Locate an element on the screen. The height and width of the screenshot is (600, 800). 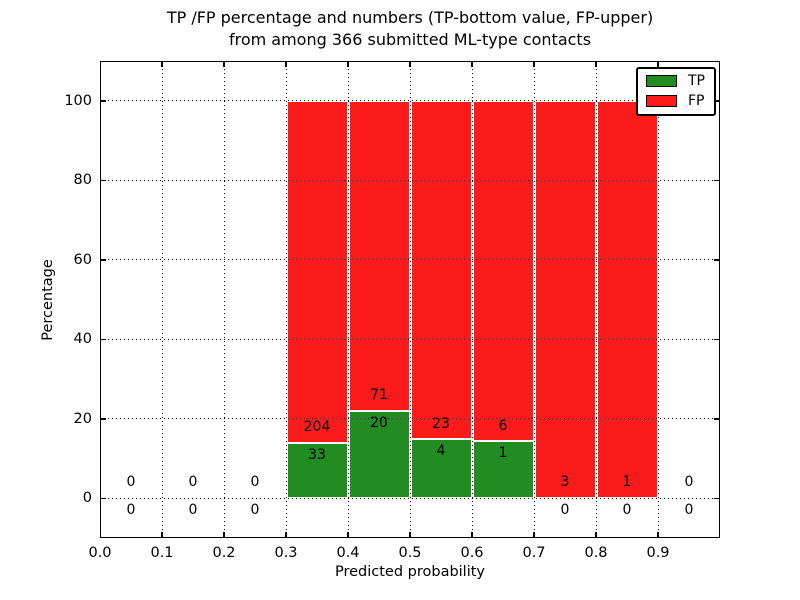
y-tick-label: 60 is located at coordinates (82, 259).